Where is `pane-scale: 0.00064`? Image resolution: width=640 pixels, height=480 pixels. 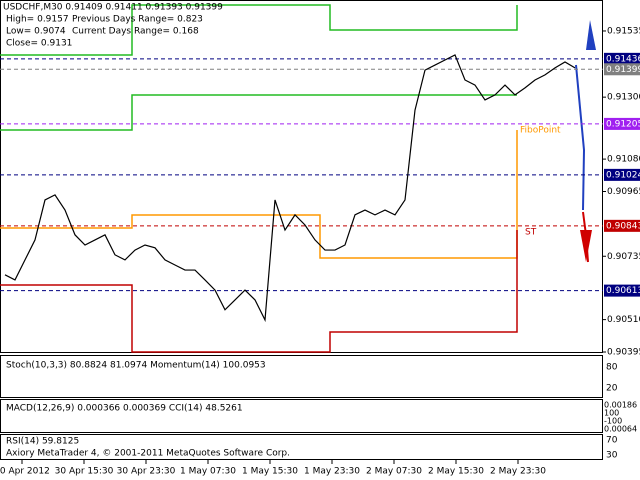
pane-scale: 0.00064 is located at coordinates (620, 429).